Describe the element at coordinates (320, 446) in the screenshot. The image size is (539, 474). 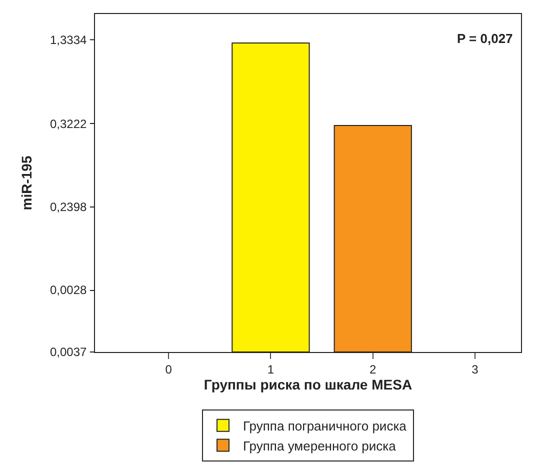
I see `legend-label: Группа умеренного риска` at that location.